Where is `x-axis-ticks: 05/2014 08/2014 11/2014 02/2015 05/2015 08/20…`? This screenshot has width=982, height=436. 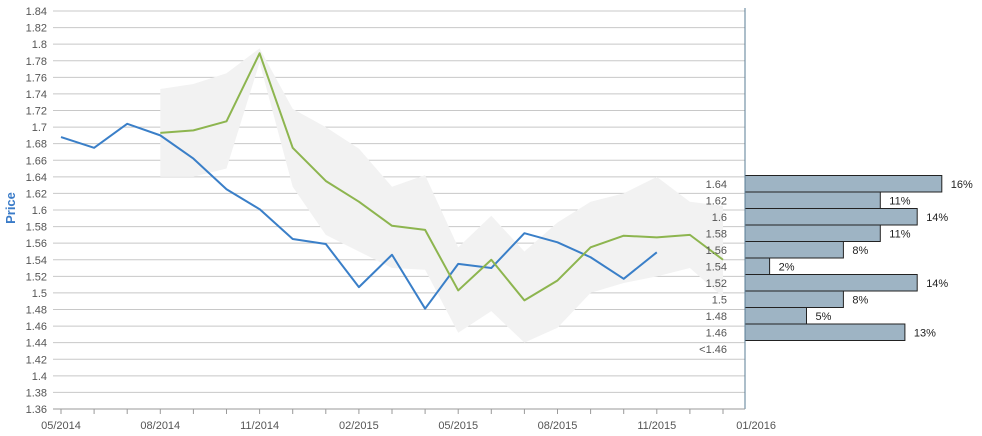 x-axis-ticks: 05/2014 08/2014 11/2014 02/2015 05/2015 08/20… is located at coordinates (408, 420).